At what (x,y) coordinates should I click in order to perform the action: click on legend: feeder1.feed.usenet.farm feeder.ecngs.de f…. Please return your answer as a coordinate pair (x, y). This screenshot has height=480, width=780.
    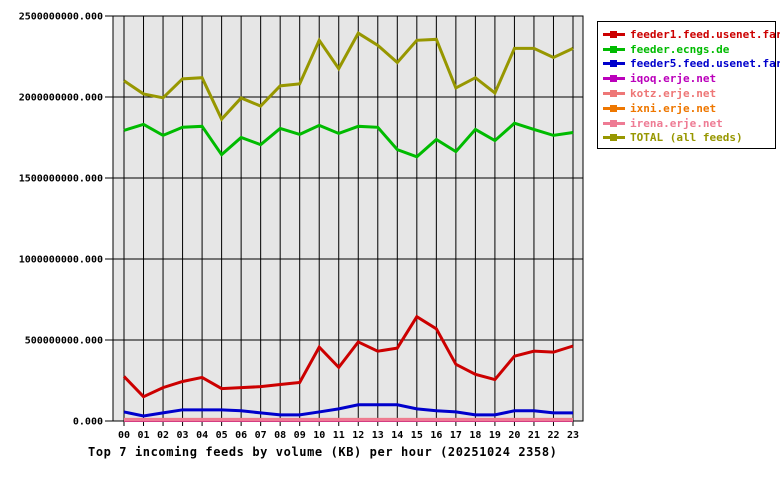
    Looking at the image, I should click on (688, 85).